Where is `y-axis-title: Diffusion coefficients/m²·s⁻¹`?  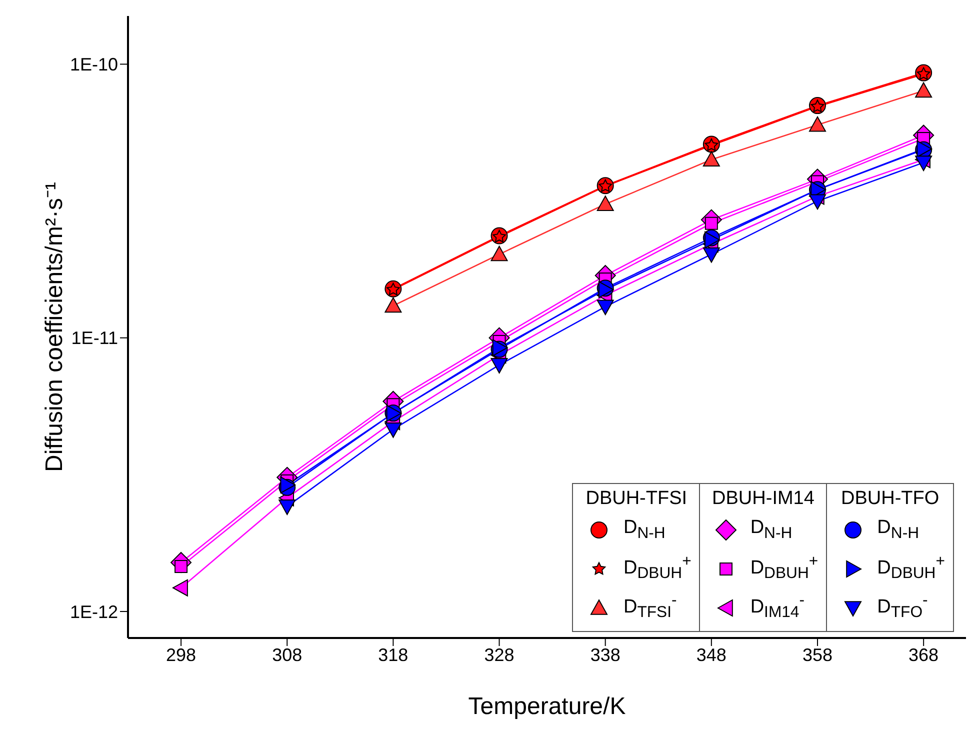 y-axis-title: Diffusion coefficients/m²·s⁻¹ is located at coordinates (54, 327).